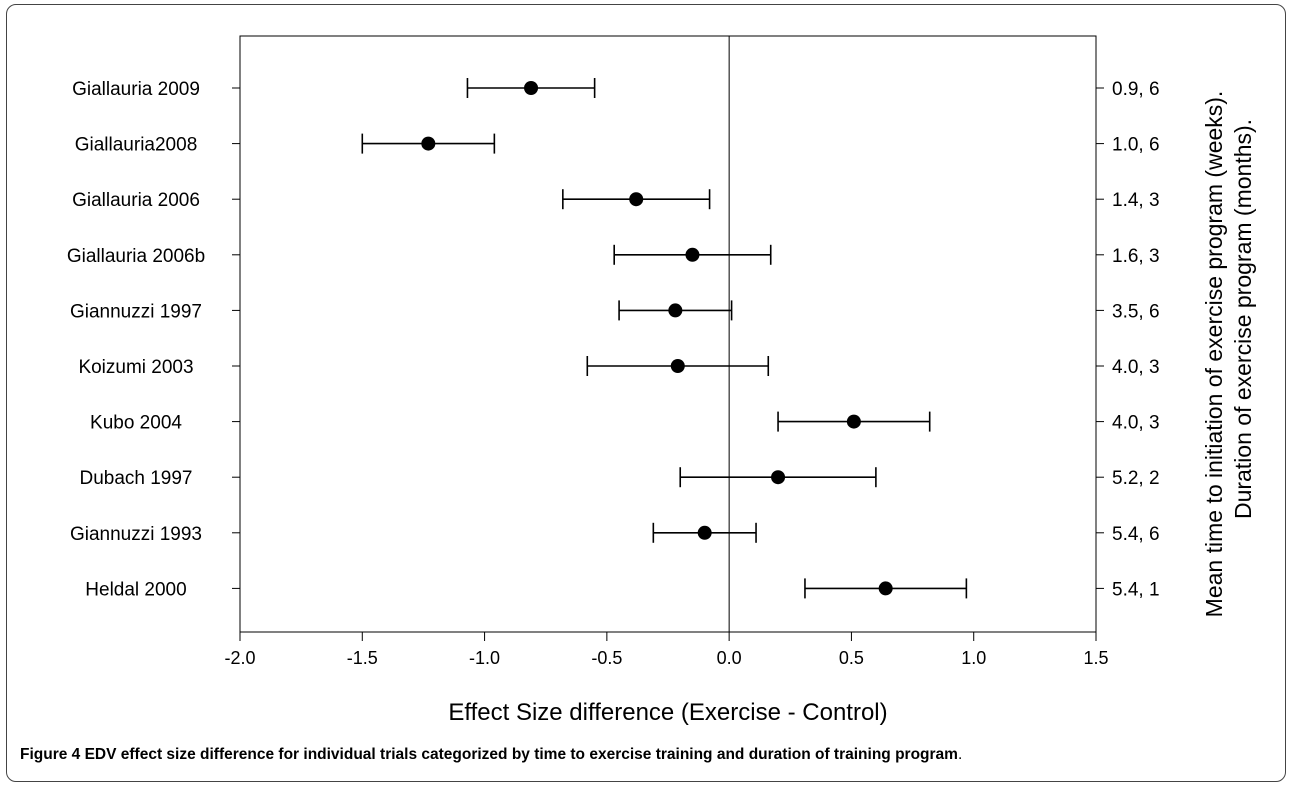 The width and height of the screenshot is (1290, 785). I want to click on study-label: Giallauria 2009, so click(136, 89).